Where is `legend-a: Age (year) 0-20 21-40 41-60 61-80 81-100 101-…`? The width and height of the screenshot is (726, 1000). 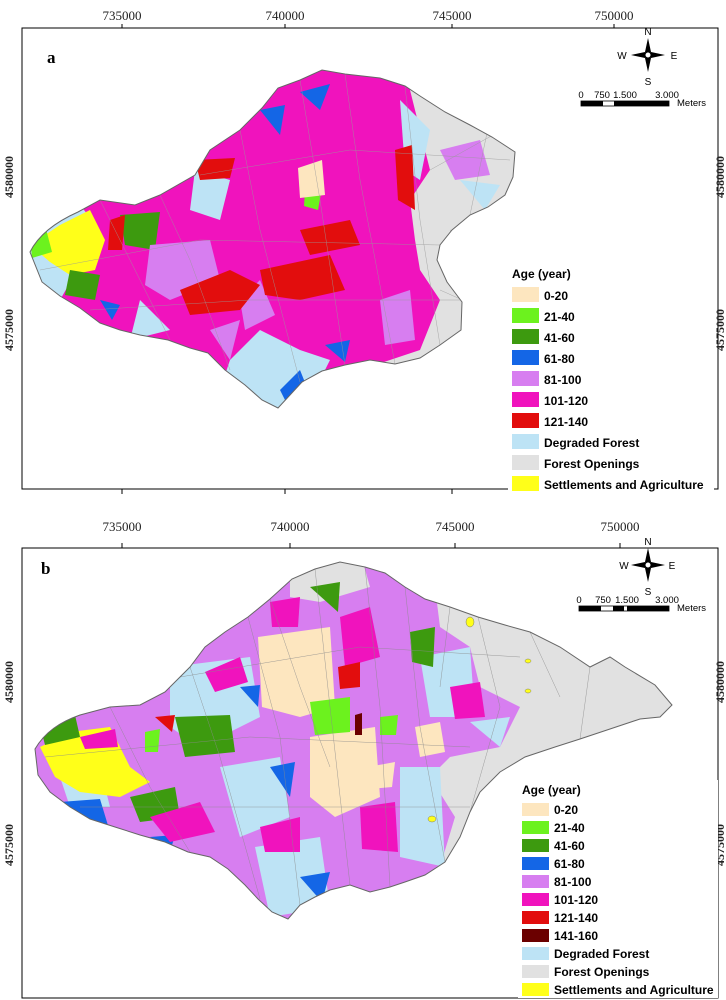
legend-a: Age (year) 0-20 21-40 41-60 61-80 81-100 101-… is located at coordinates (611, 379).